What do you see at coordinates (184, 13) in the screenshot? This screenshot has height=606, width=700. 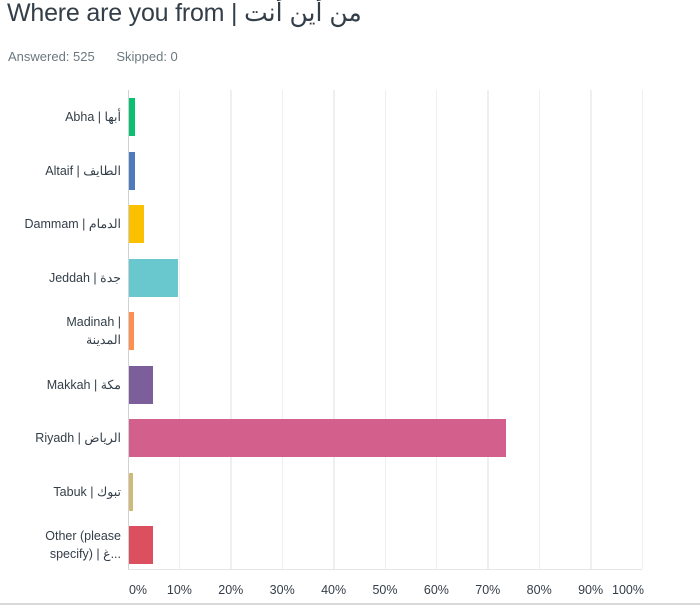 I see `question-title: Where are you from | من أين أنت` at bounding box center [184, 13].